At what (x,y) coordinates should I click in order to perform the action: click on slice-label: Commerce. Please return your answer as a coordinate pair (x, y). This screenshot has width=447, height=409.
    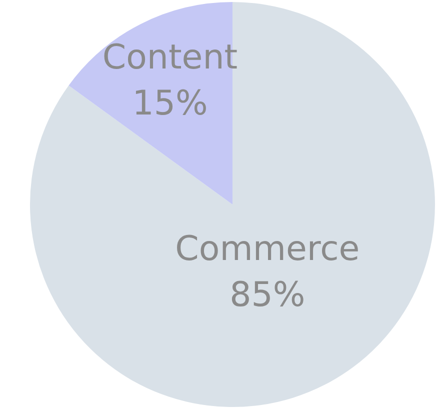
    Looking at the image, I should click on (267, 248).